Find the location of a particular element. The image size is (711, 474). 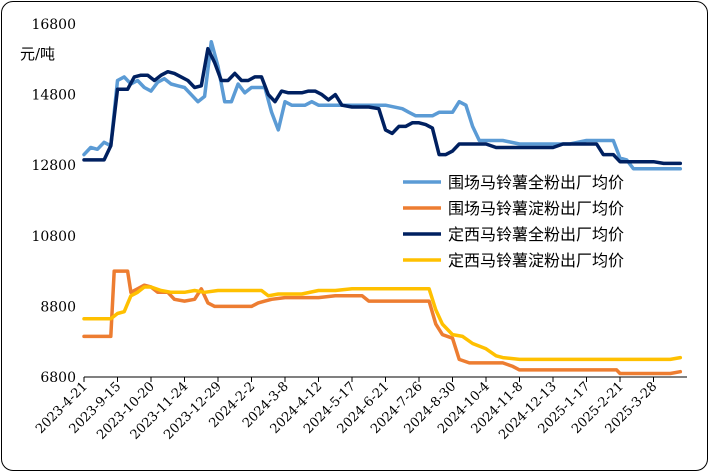

y-tick-label: 12800 is located at coordinates (53, 166).